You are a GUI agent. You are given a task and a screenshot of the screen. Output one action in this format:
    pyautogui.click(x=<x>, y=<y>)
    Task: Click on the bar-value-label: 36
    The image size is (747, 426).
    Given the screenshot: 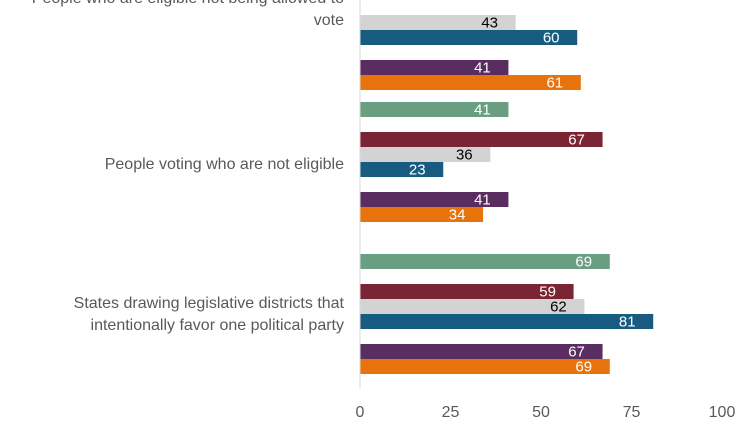 What is the action you would take?
    pyautogui.click(x=464, y=155)
    